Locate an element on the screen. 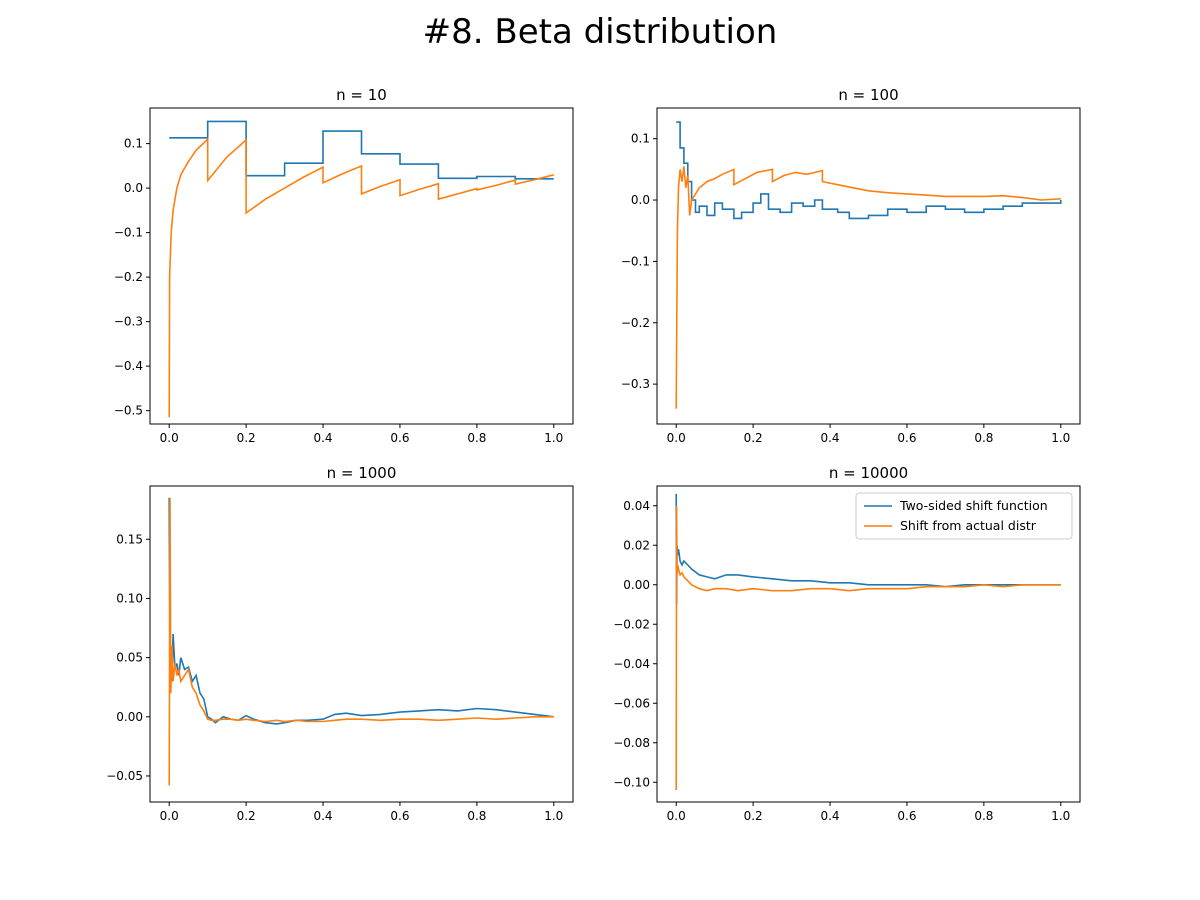 Image resolution: width=1200 pixels, height=900 pixels. y-tick-label: −0.04 is located at coordinates (631, 664).